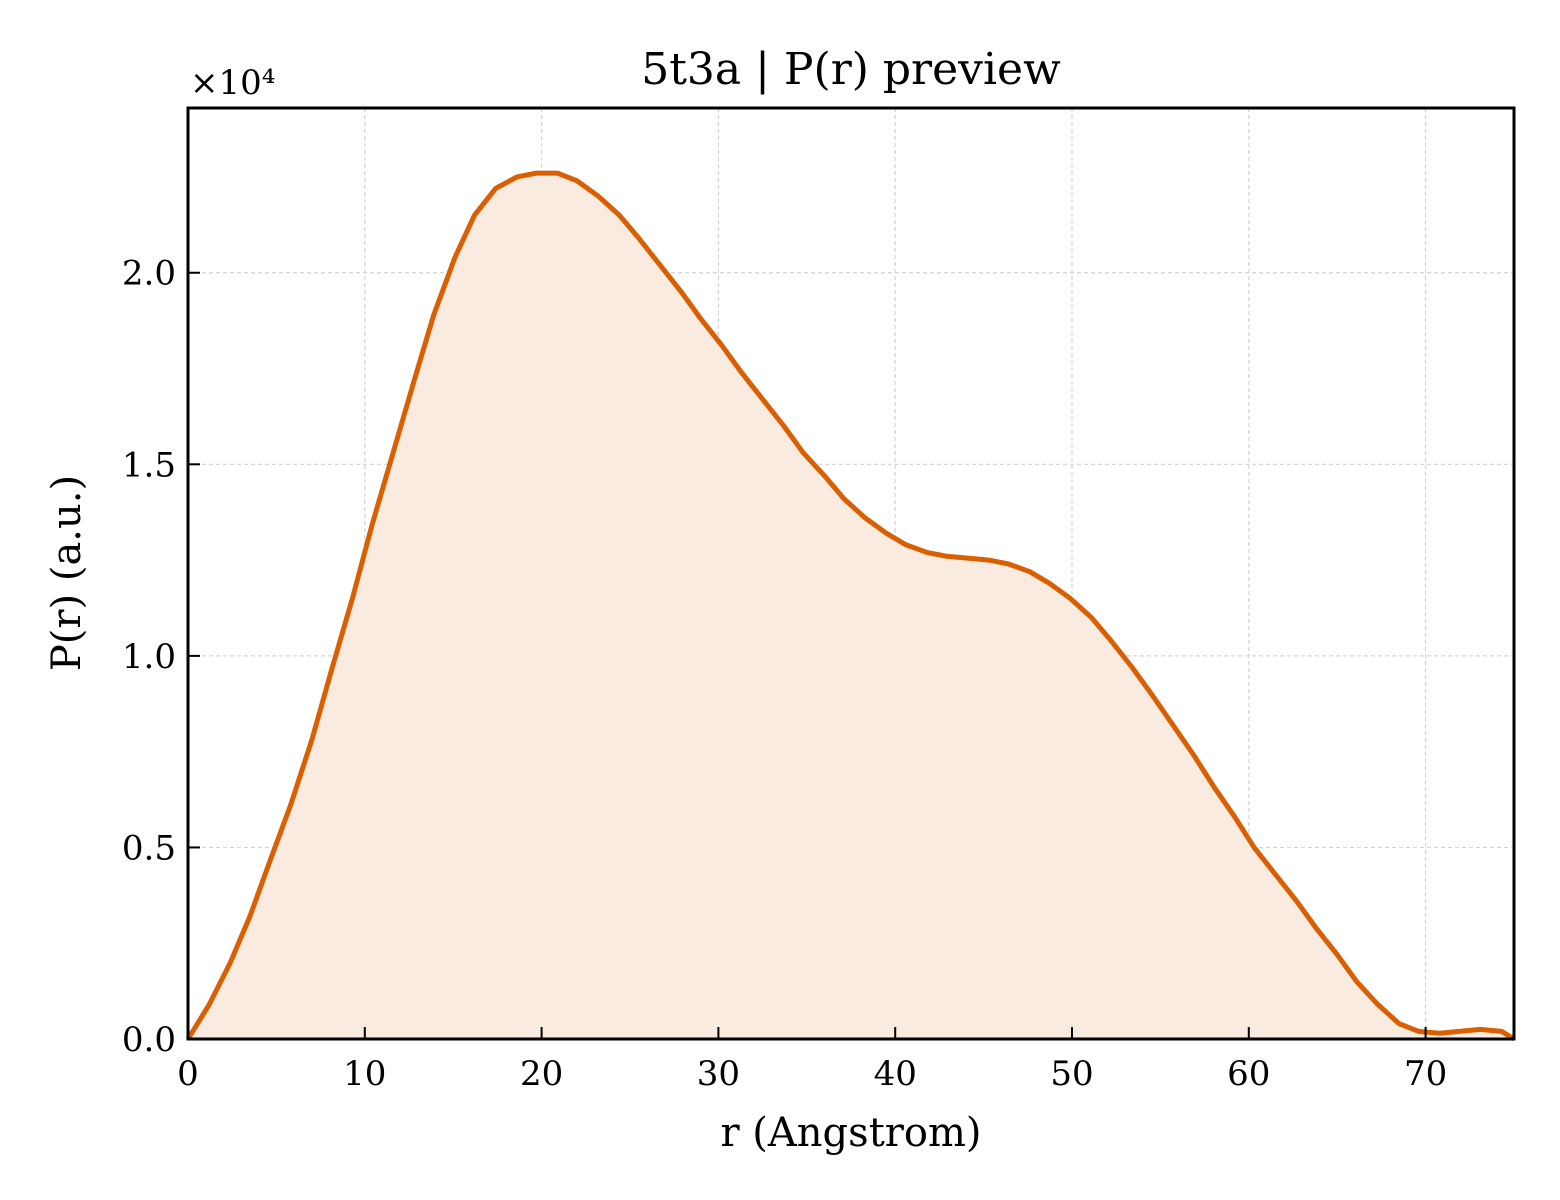 Image resolution: width=1560 pixels, height=1200 pixels. I want to click on x-tick-label: 20, so click(541, 1074).